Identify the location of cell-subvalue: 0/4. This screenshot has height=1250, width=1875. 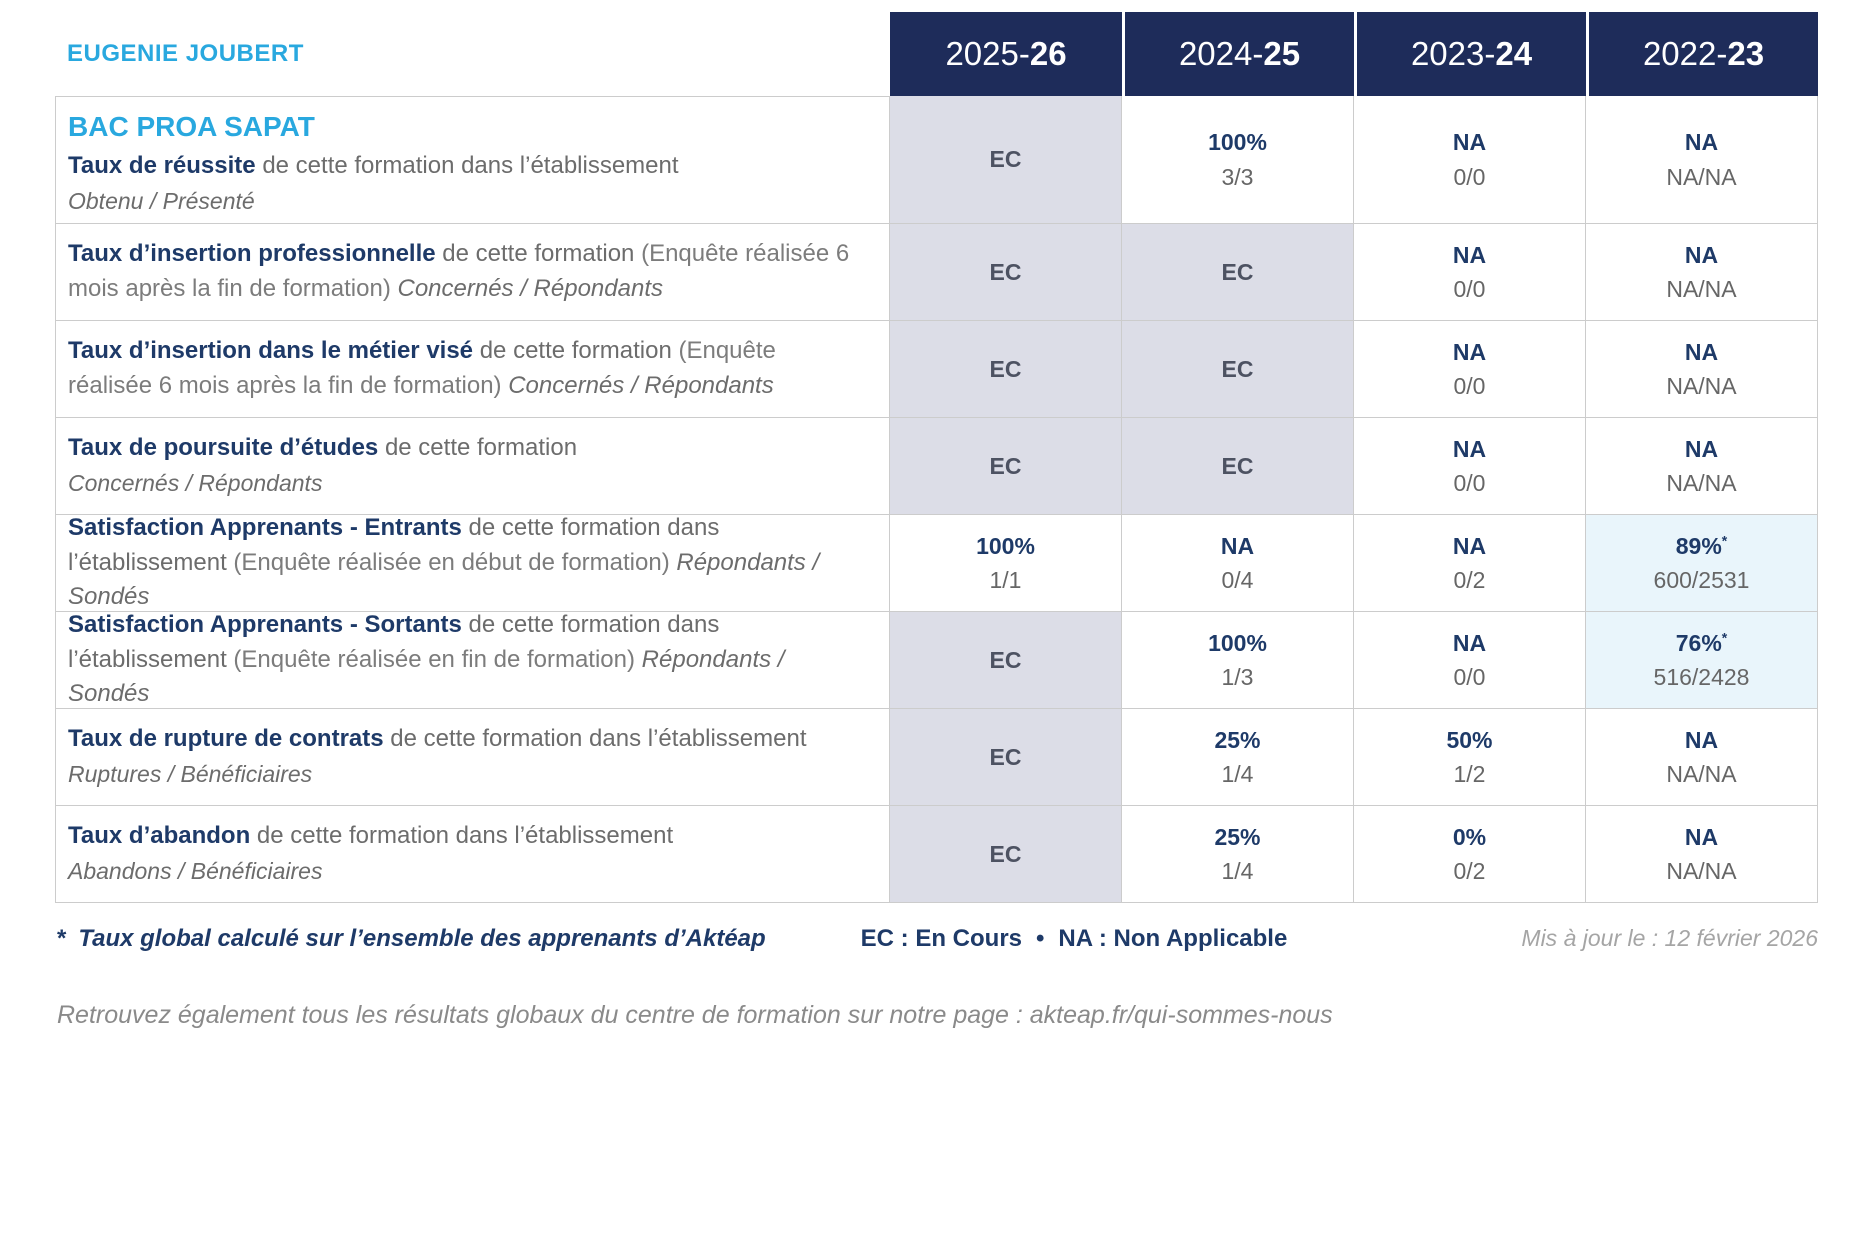
(1237, 580).